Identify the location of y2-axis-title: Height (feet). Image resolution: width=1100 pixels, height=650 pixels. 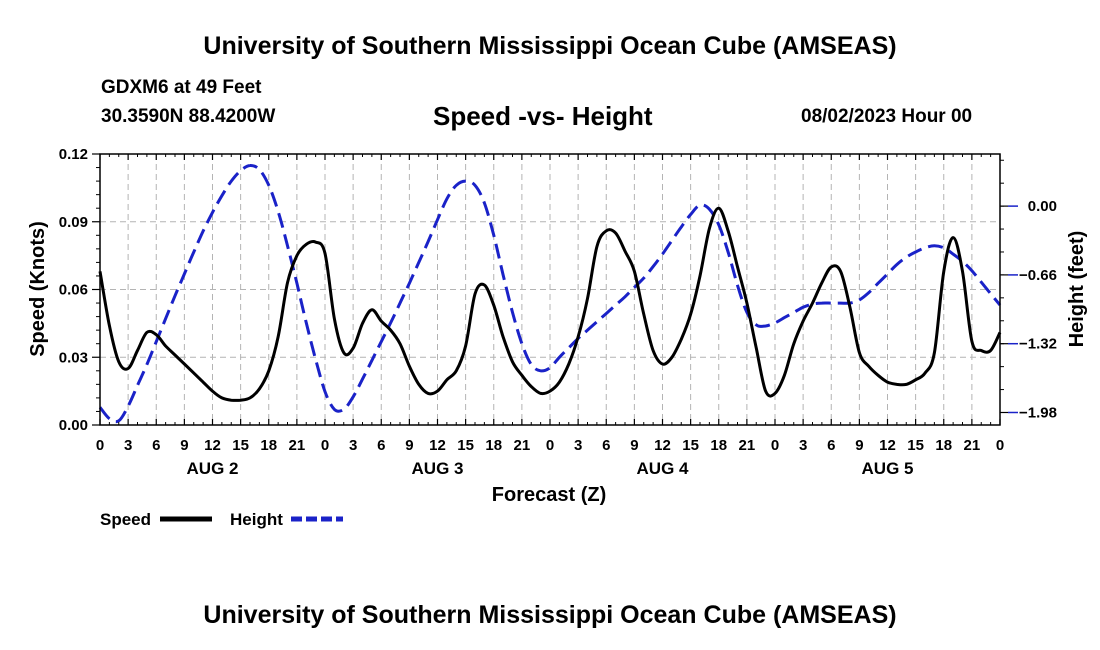
(1077, 289).